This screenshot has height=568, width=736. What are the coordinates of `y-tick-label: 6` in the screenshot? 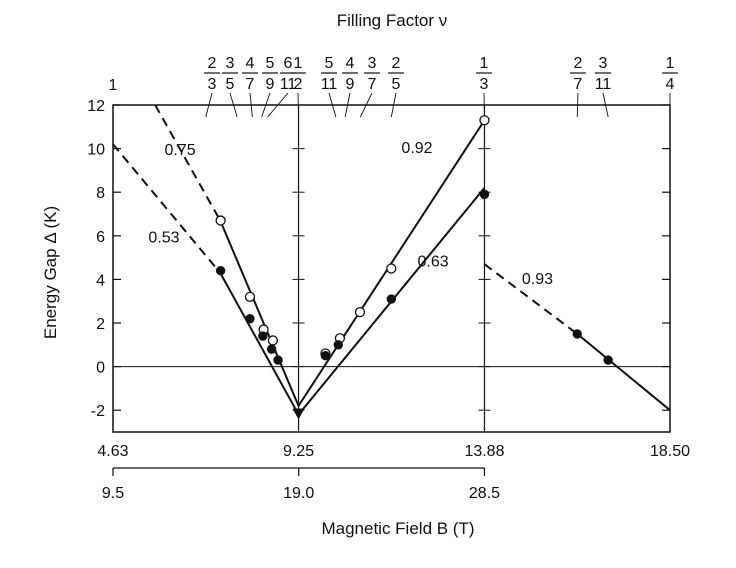 It's located at (100, 237).